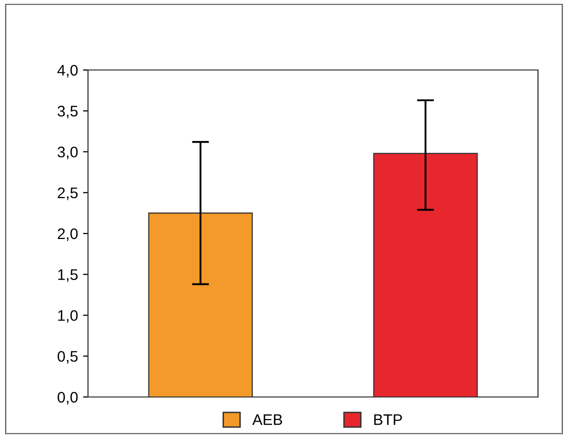 The height and width of the screenshot is (438, 568). What do you see at coordinates (388, 419) in the screenshot?
I see `legend-label: BTP` at bounding box center [388, 419].